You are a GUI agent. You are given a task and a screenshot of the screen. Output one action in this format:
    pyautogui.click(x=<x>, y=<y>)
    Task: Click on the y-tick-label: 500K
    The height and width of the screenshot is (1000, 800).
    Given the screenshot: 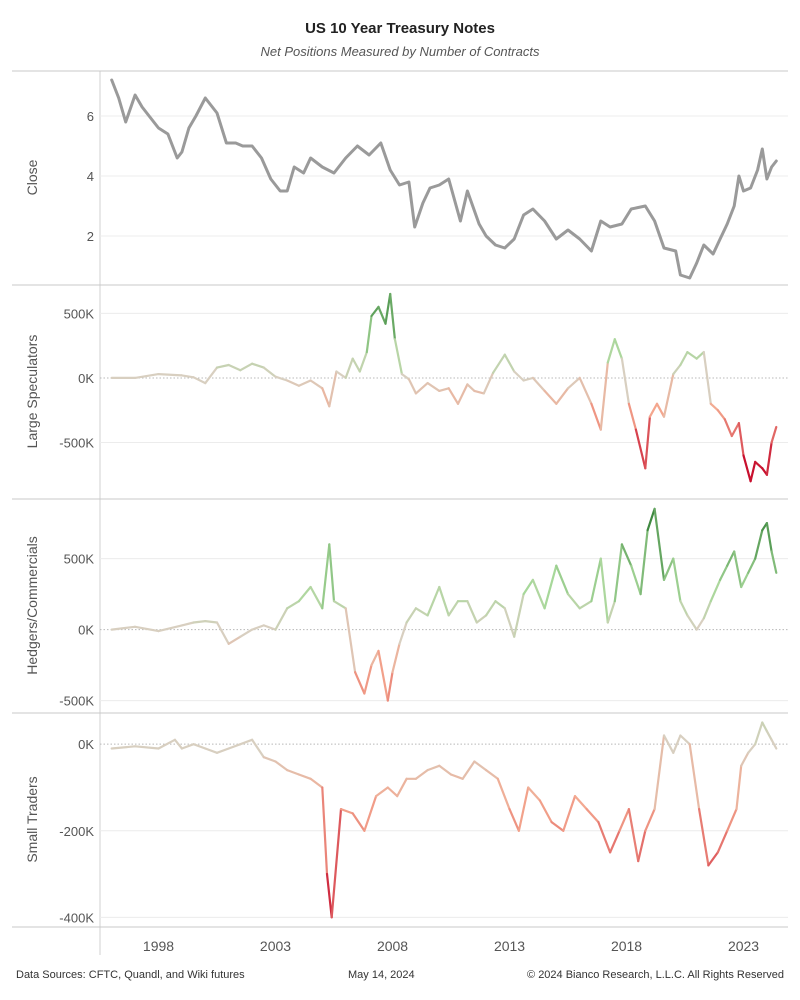 What is the action you would take?
    pyautogui.click(x=79, y=559)
    